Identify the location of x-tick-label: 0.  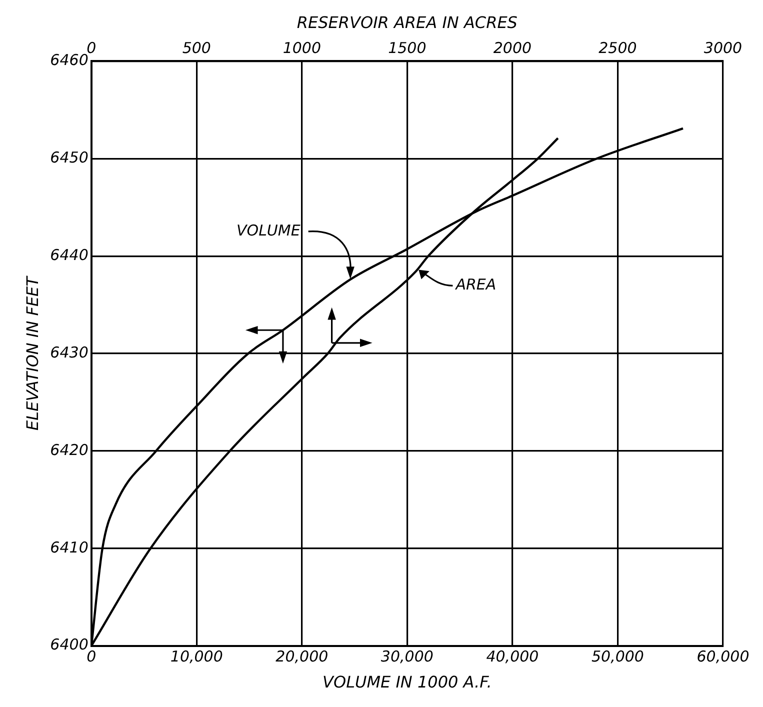
(91, 657).